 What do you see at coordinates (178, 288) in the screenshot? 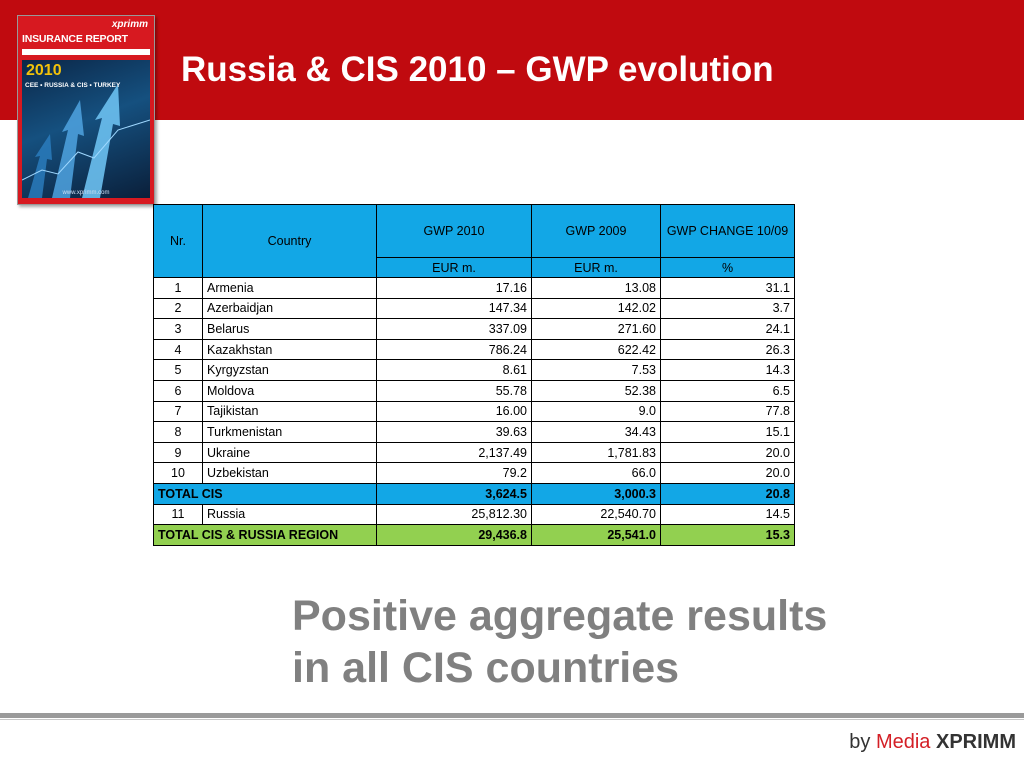
I see `cell-nr: 1` at bounding box center [178, 288].